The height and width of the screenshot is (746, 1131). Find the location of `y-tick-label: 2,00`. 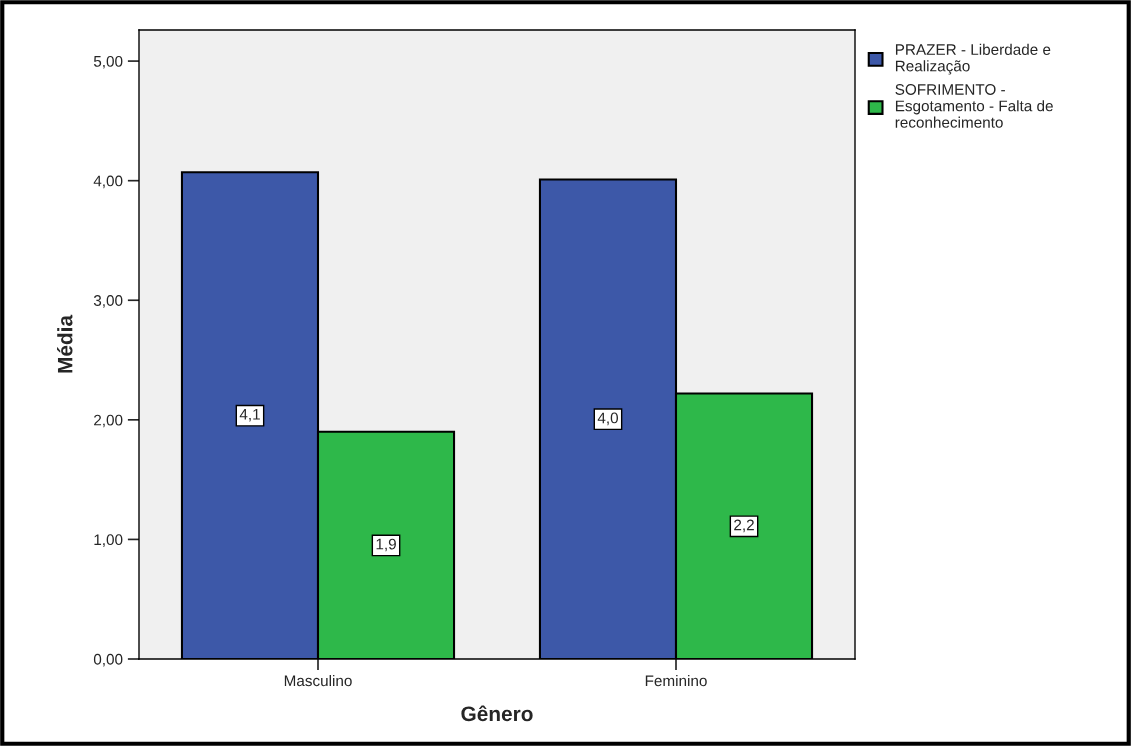

y-tick-label: 2,00 is located at coordinates (108, 421).